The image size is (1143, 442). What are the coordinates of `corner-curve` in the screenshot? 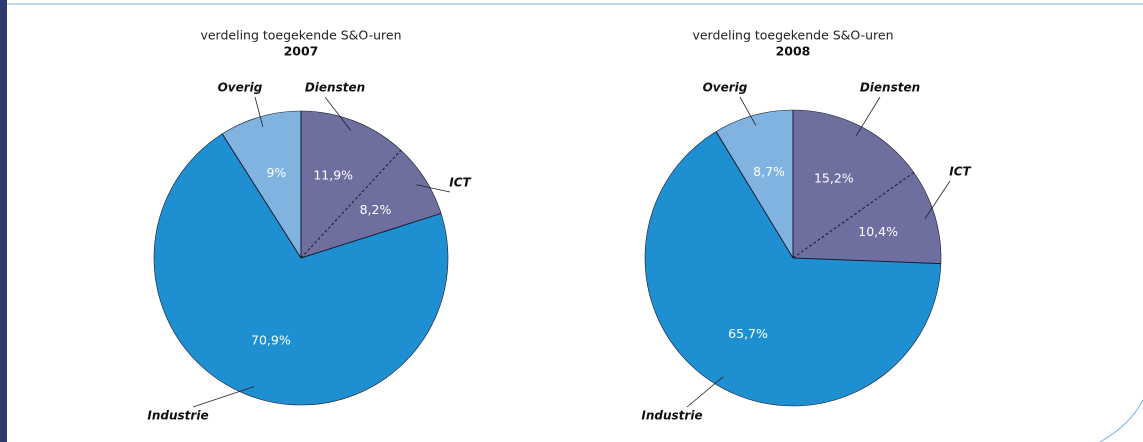 It's located at (1121, 420).